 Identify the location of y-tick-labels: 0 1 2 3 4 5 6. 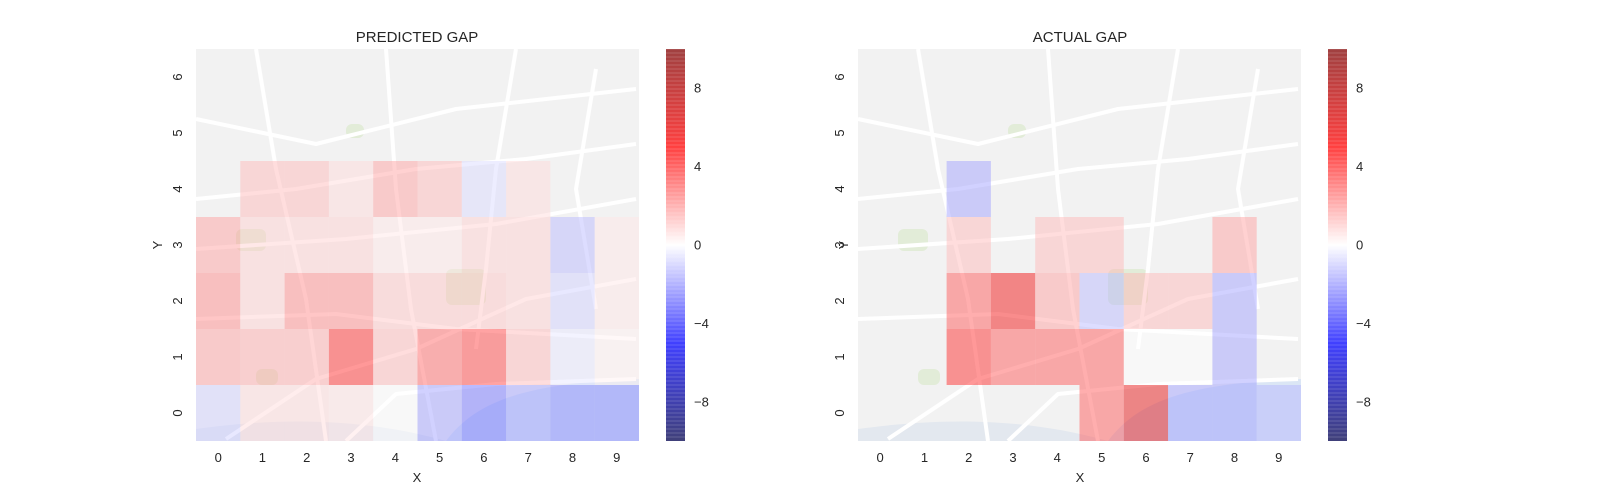
(177, 244).